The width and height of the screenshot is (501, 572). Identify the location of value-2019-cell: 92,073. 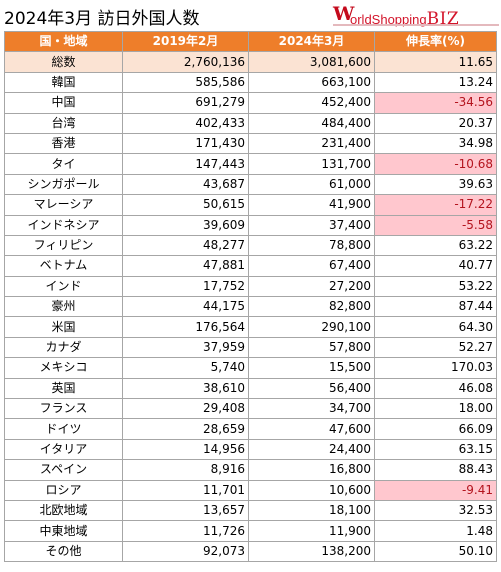
(185, 551).